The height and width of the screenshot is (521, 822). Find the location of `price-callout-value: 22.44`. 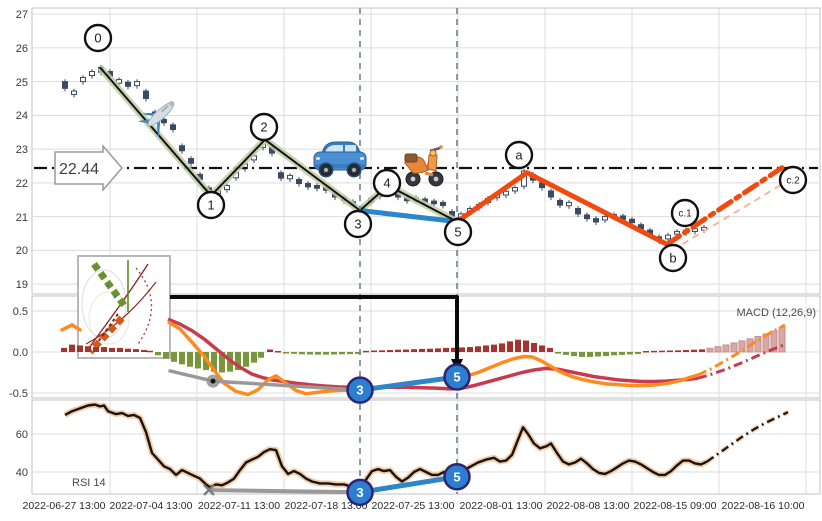

price-callout-value: 22.44 is located at coordinates (79, 169).